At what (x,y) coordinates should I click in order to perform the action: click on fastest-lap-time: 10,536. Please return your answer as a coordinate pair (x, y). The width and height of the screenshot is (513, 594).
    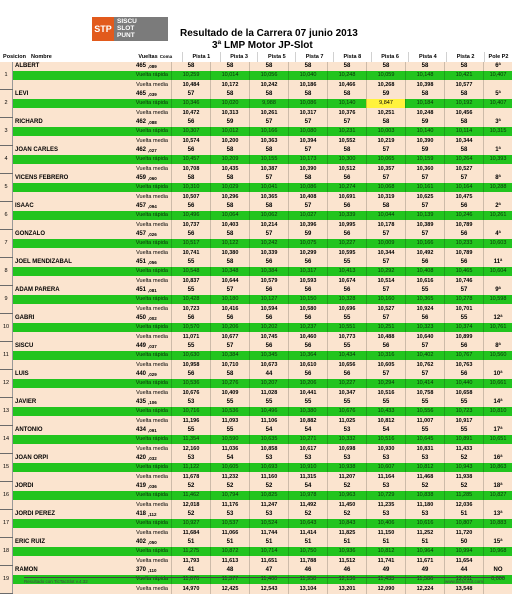
    Looking at the image, I should click on (229, 411).